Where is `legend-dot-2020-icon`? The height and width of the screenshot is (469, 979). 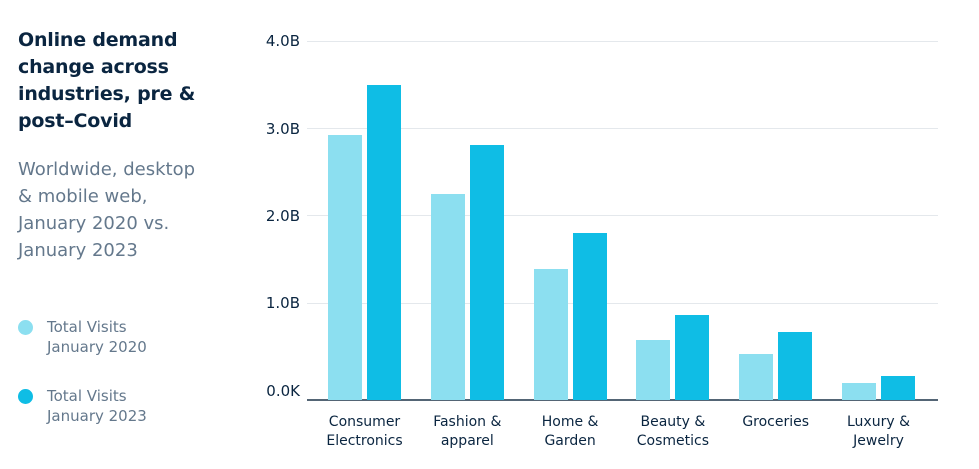 legend-dot-2020-icon is located at coordinates (25, 327).